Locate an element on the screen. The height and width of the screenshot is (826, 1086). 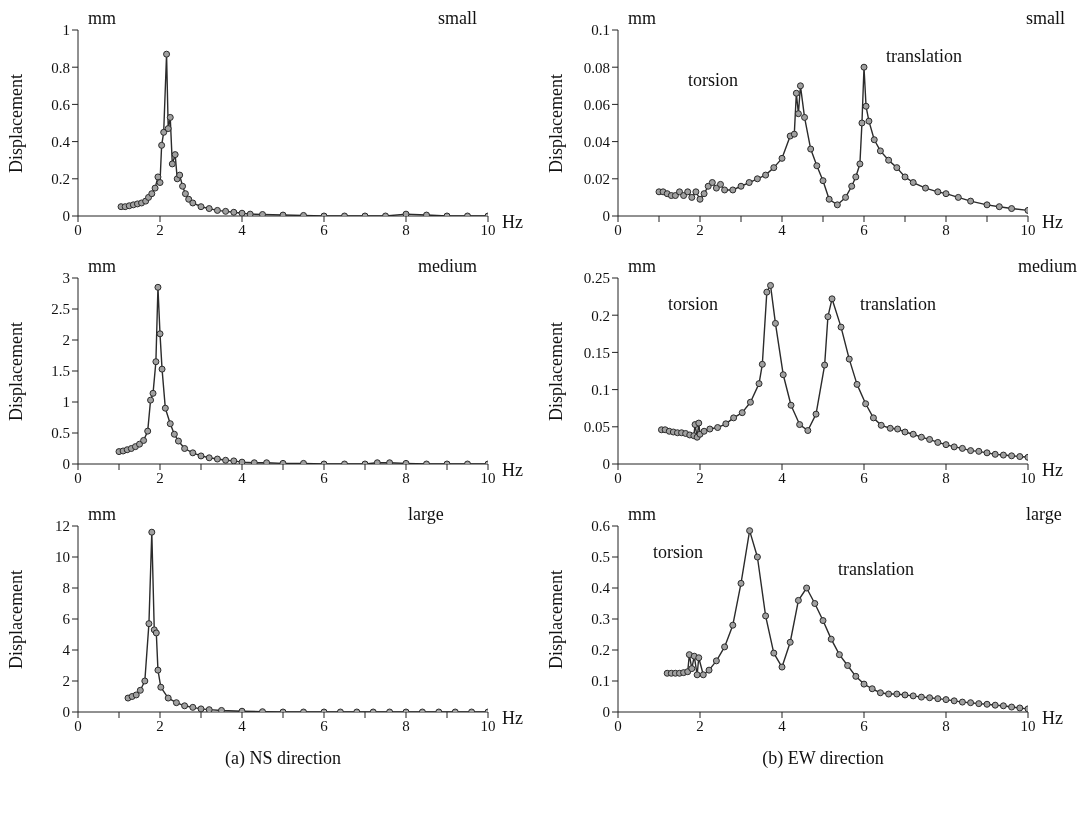
y-tick-label: 8 is located at coordinates (66, 588).